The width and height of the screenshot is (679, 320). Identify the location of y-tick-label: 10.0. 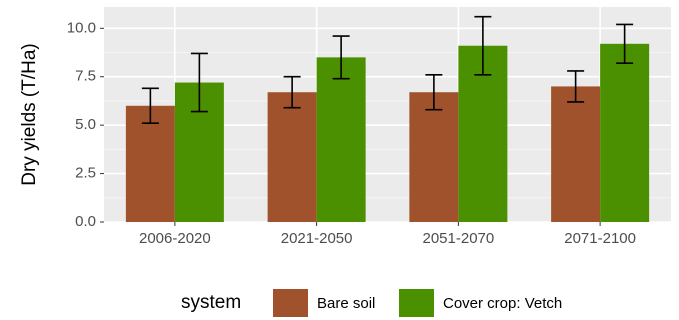
(81, 27).